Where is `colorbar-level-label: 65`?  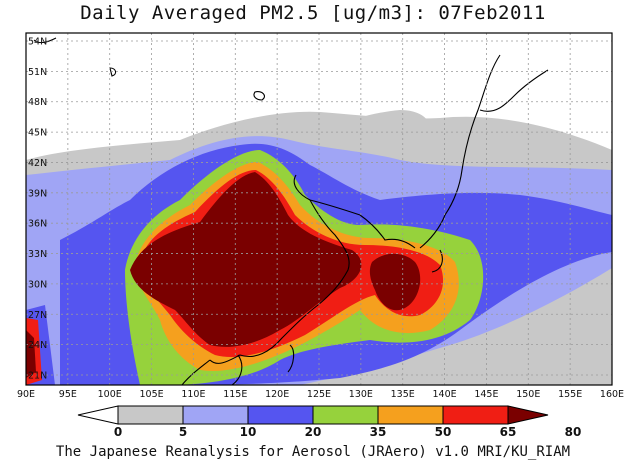
colorbar-level-label: 65 is located at coordinates (508, 432).